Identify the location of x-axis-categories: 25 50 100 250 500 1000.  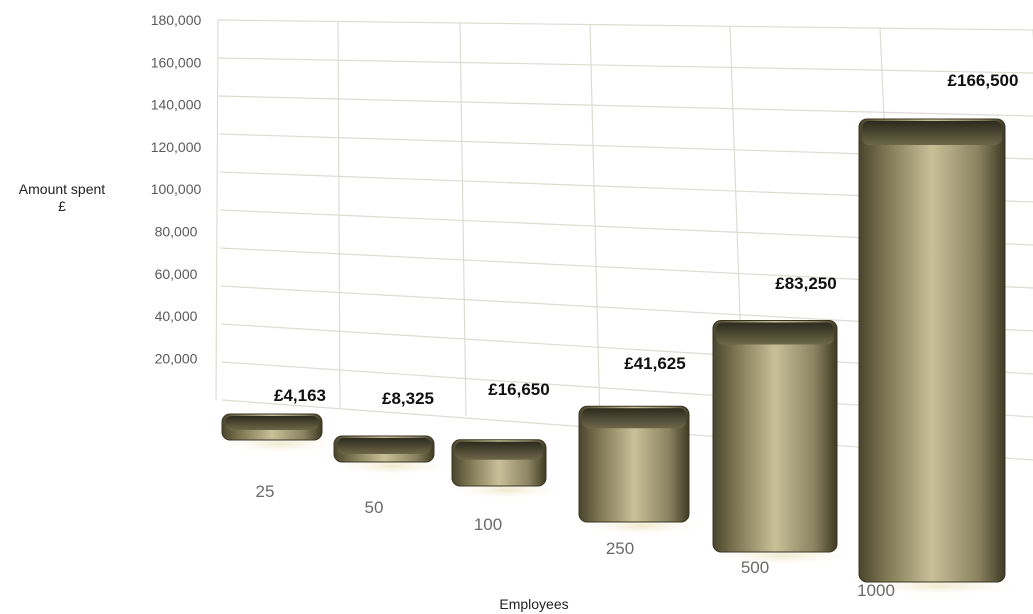
(575, 541).